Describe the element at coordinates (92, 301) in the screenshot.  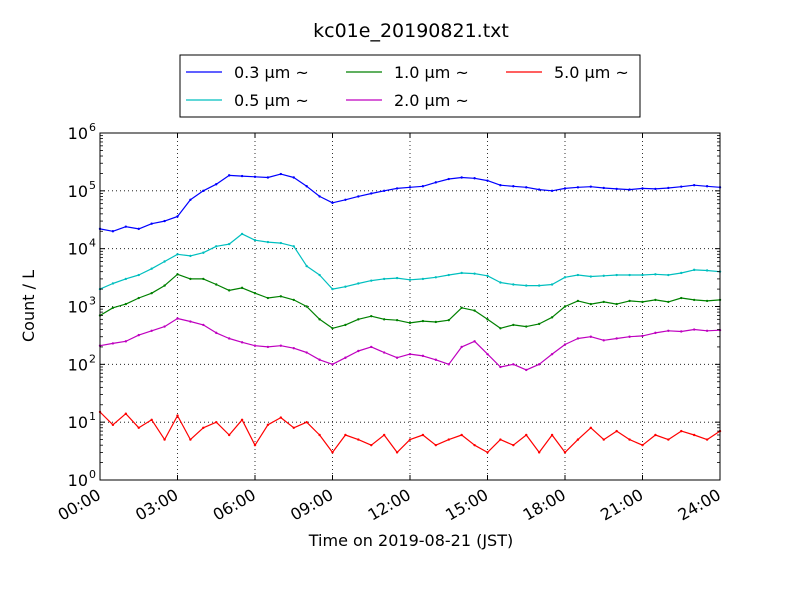
I see `y-tick-exponent: 3` at that location.